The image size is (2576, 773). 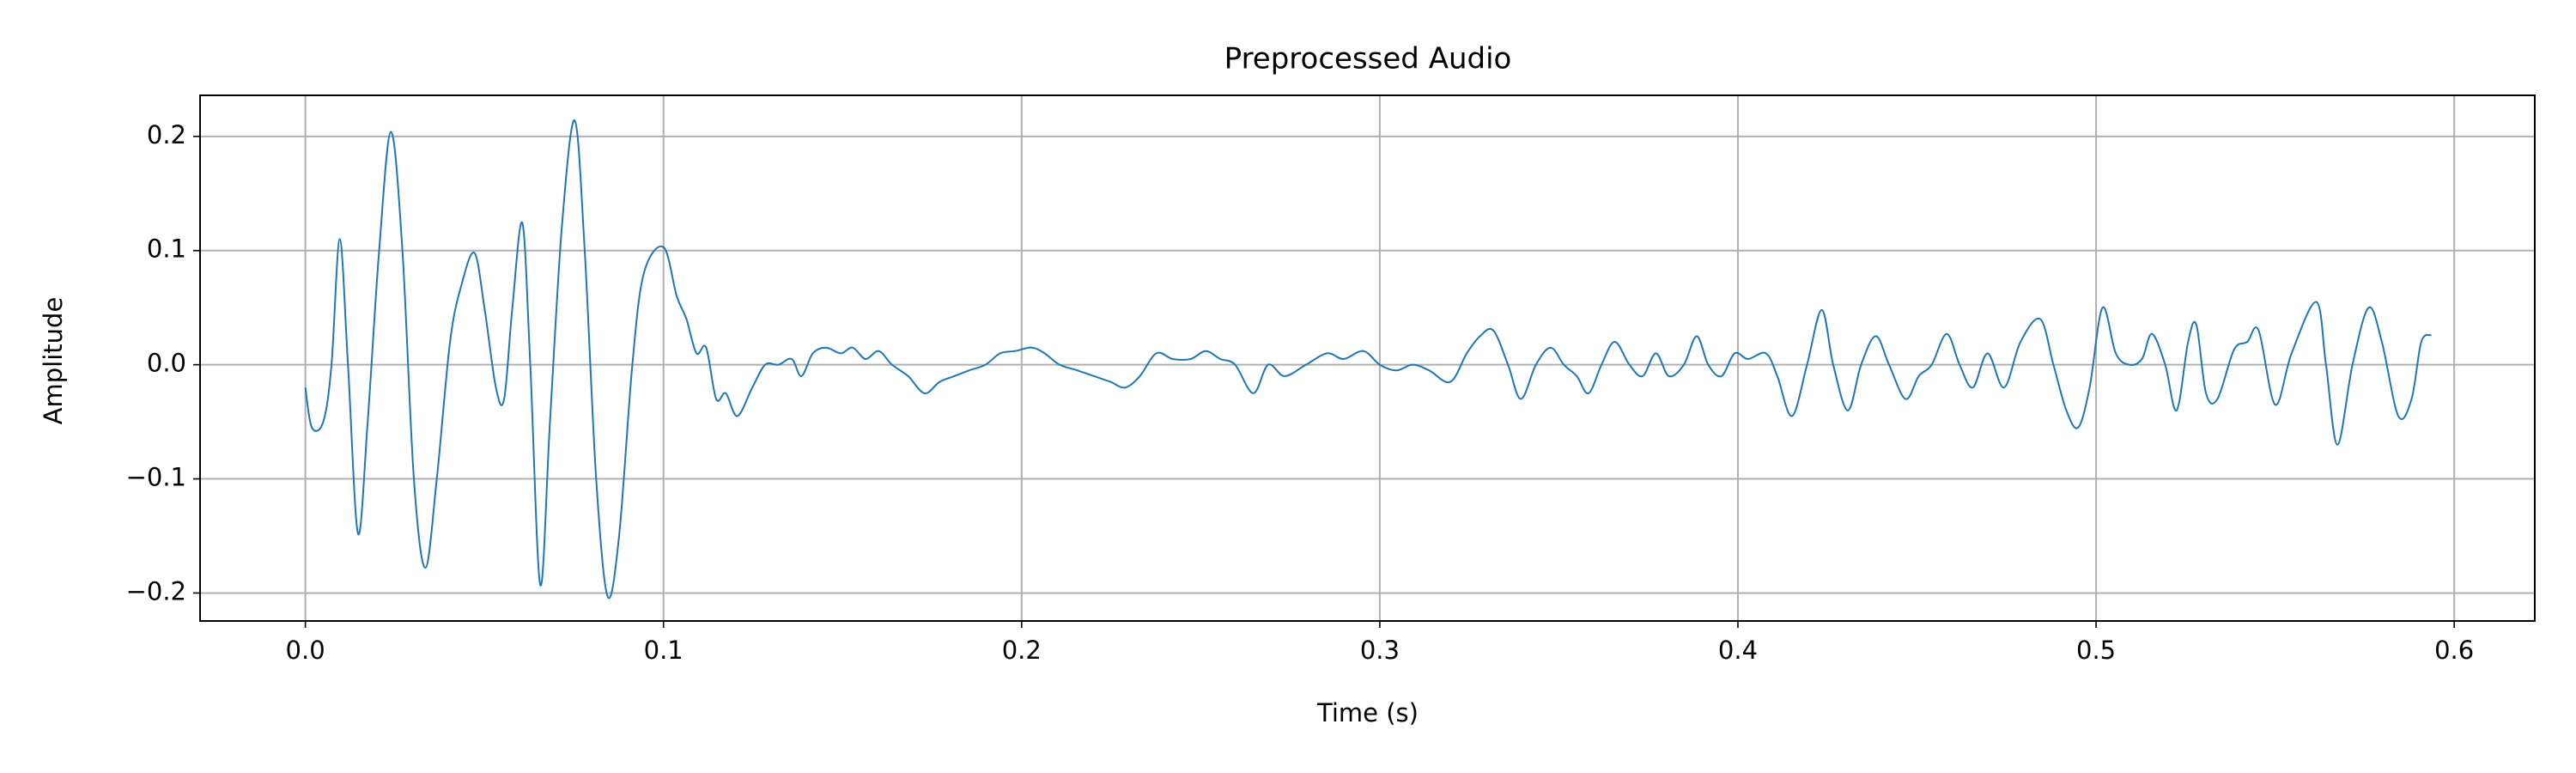 I want to click on x-tick-label: 0.6, so click(x=2454, y=650).